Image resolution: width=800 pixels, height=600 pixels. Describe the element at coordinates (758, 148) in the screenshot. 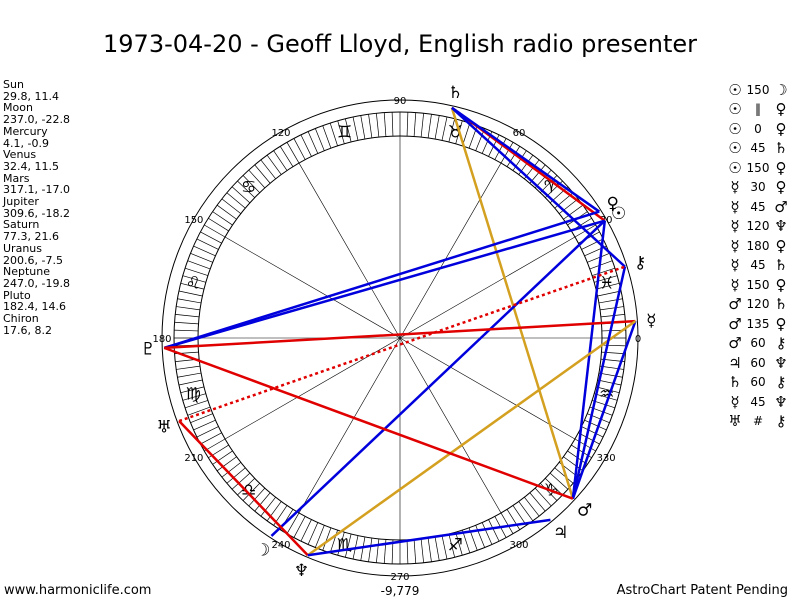

I see `aspect-angle: 45` at that location.